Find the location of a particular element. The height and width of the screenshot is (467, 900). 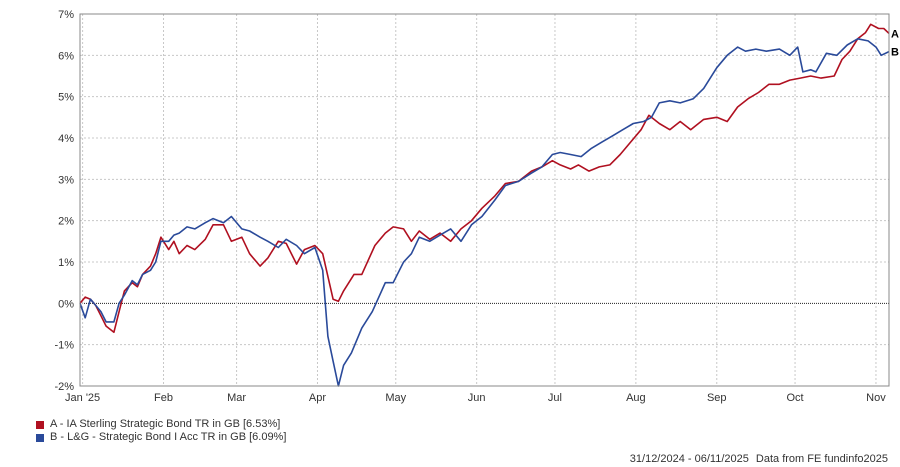

y-tick-label: 4% is located at coordinates (66, 139).